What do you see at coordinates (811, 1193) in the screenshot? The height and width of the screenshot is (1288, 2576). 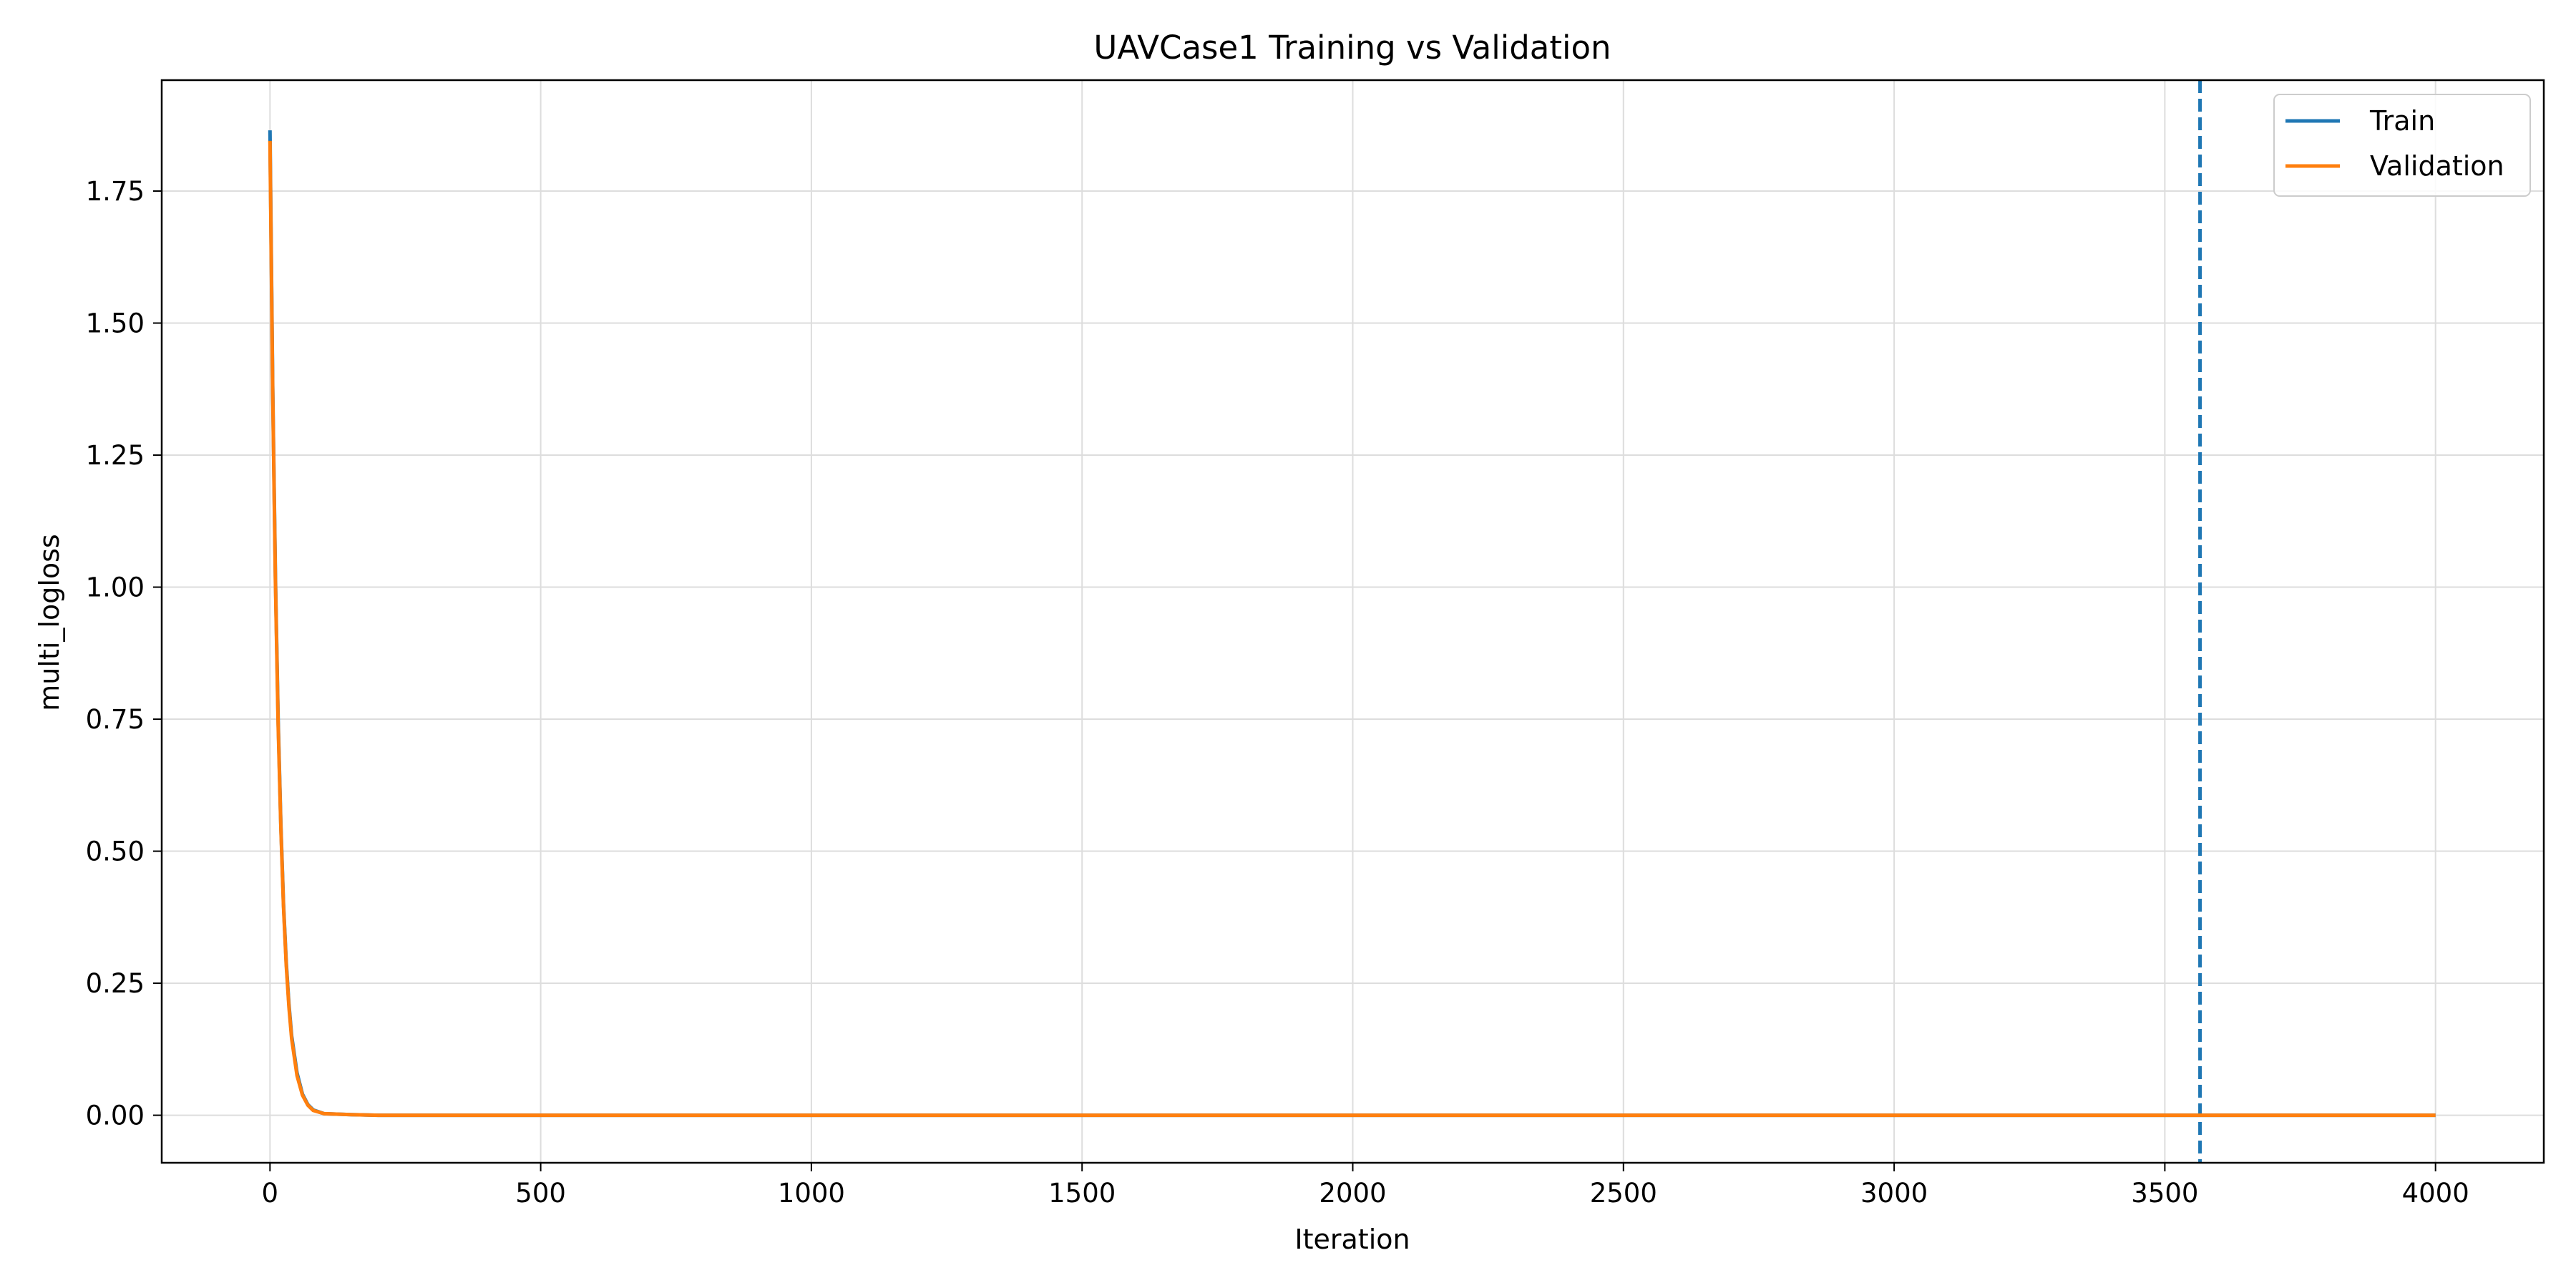 I see `x-tick-label: 1000` at bounding box center [811, 1193].